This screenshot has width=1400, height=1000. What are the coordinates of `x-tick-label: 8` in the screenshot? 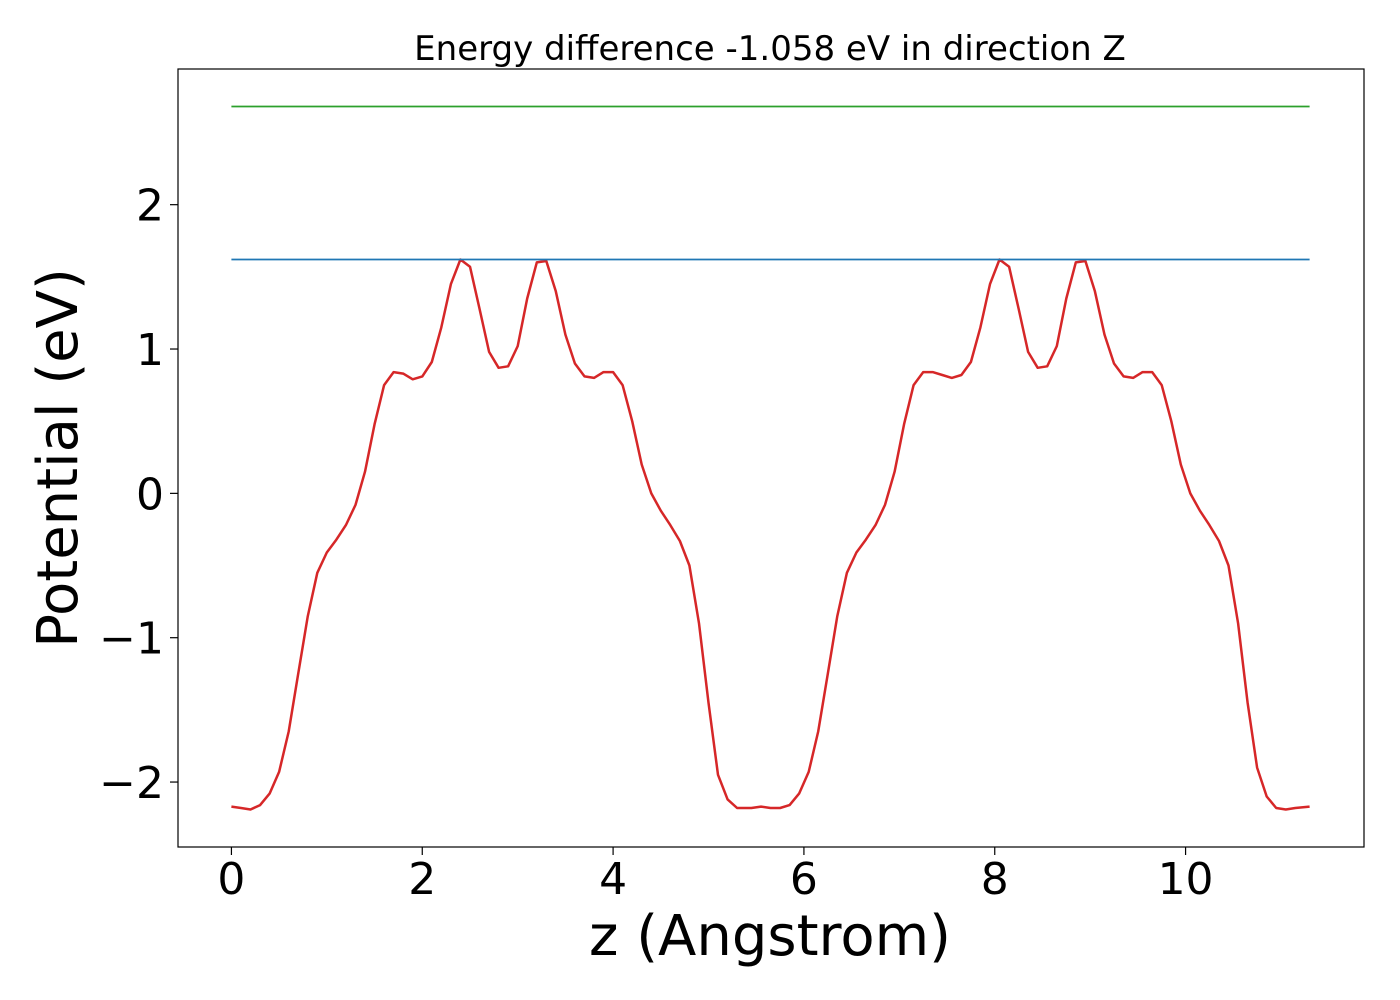 It's located at (995, 879).